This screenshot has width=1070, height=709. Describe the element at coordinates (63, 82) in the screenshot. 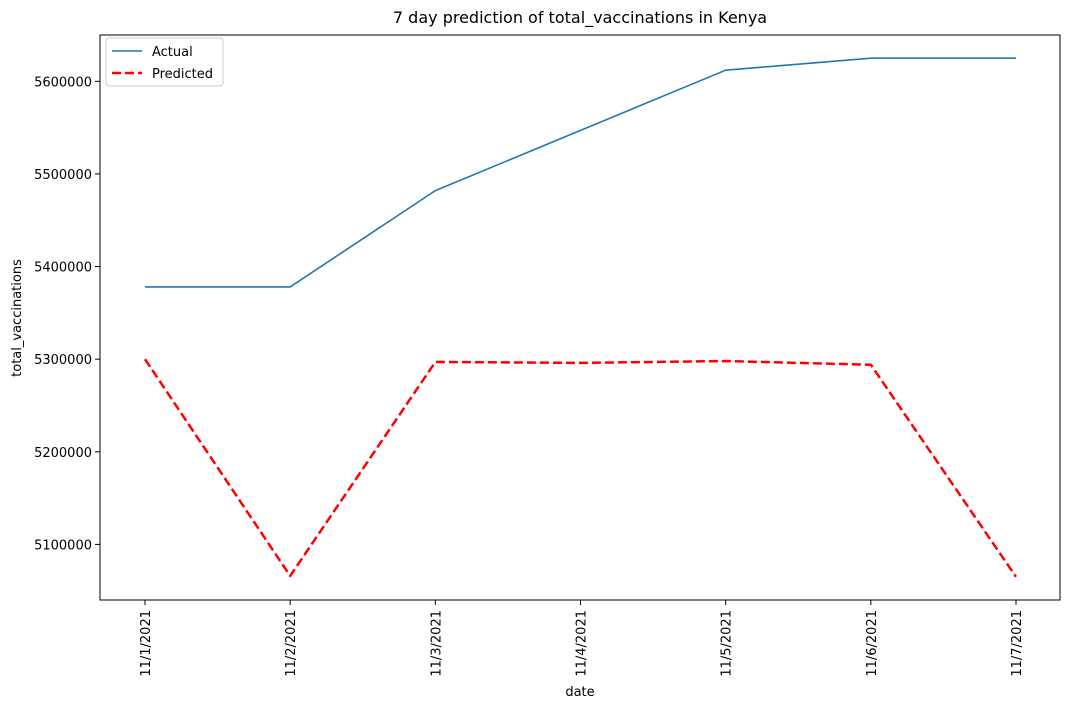

I see `y-tick-label: 5600000` at that location.